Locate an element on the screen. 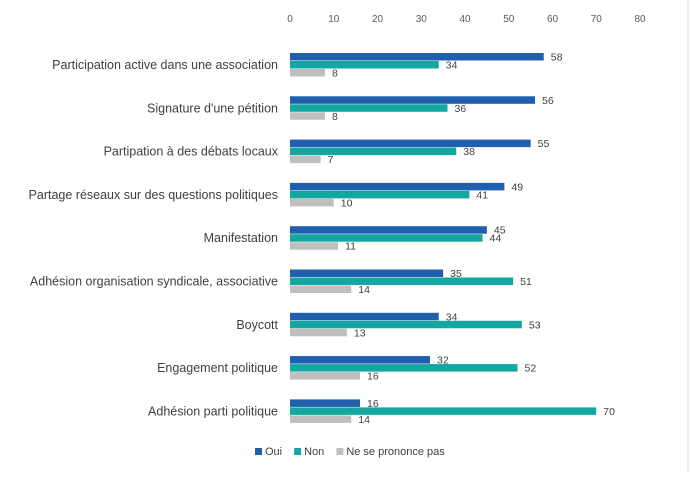 The height and width of the screenshot is (478, 690). x-tick-label: 50 is located at coordinates (509, 19).